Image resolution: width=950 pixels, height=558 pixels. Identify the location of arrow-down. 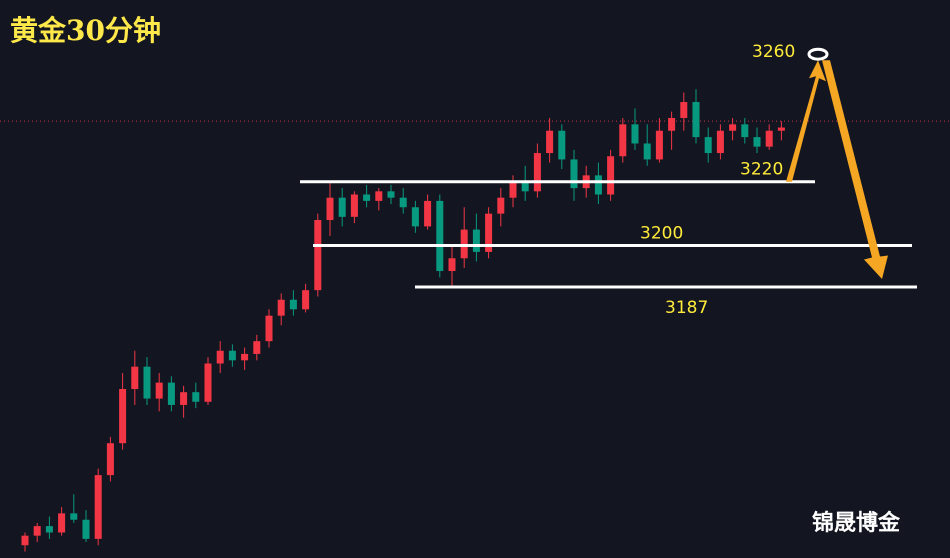
(855, 169).